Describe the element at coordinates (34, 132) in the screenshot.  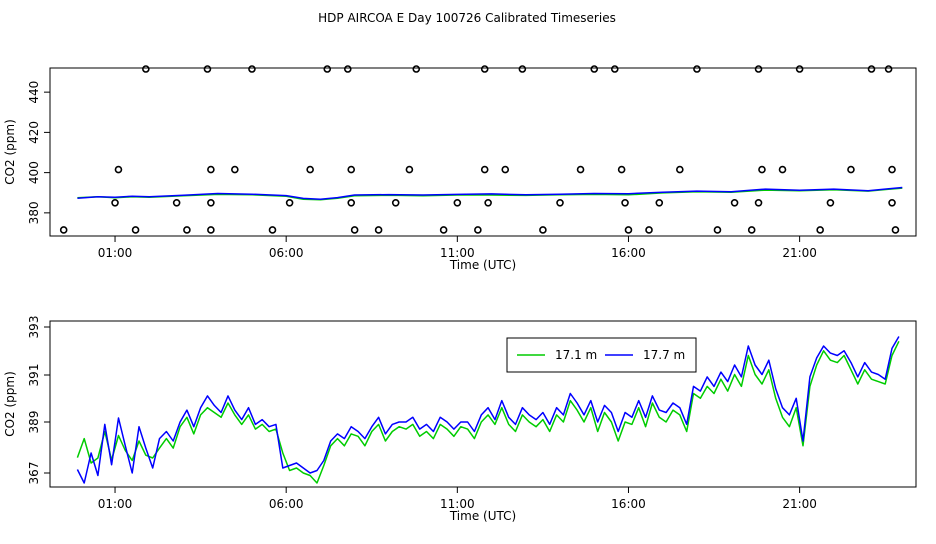
I see `y-tick-label: 420` at that location.